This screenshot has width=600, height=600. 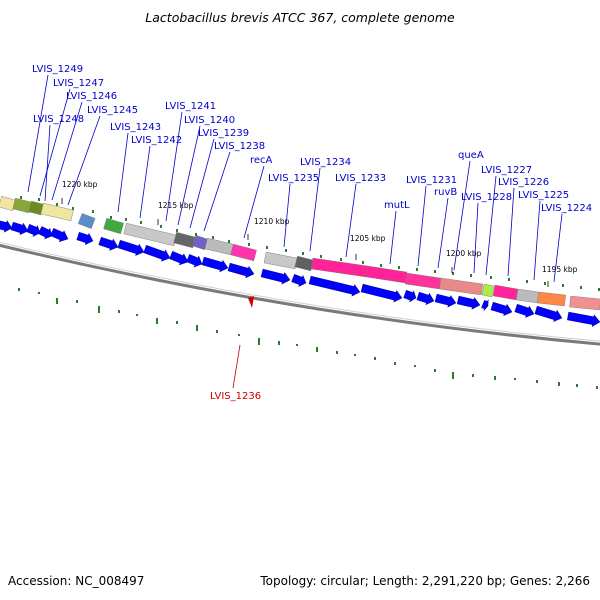 I want to click on scale-label: 1220 kbp, so click(x=80, y=184).